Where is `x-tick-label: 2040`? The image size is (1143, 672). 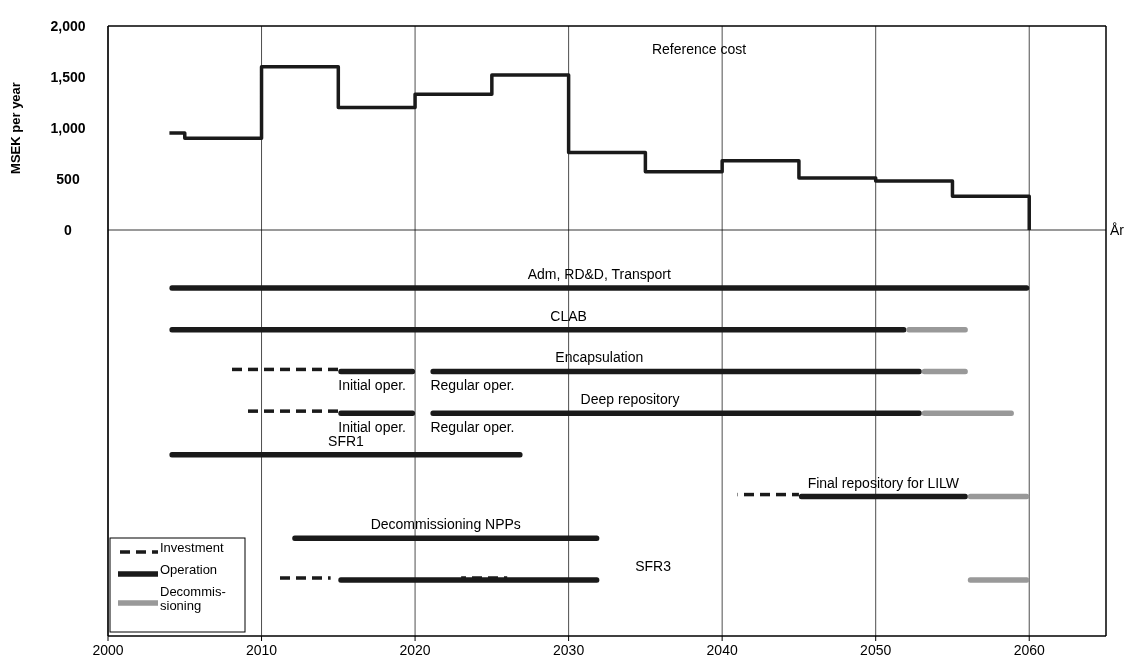 x-tick-label: 2040 is located at coordinates (722, 650).